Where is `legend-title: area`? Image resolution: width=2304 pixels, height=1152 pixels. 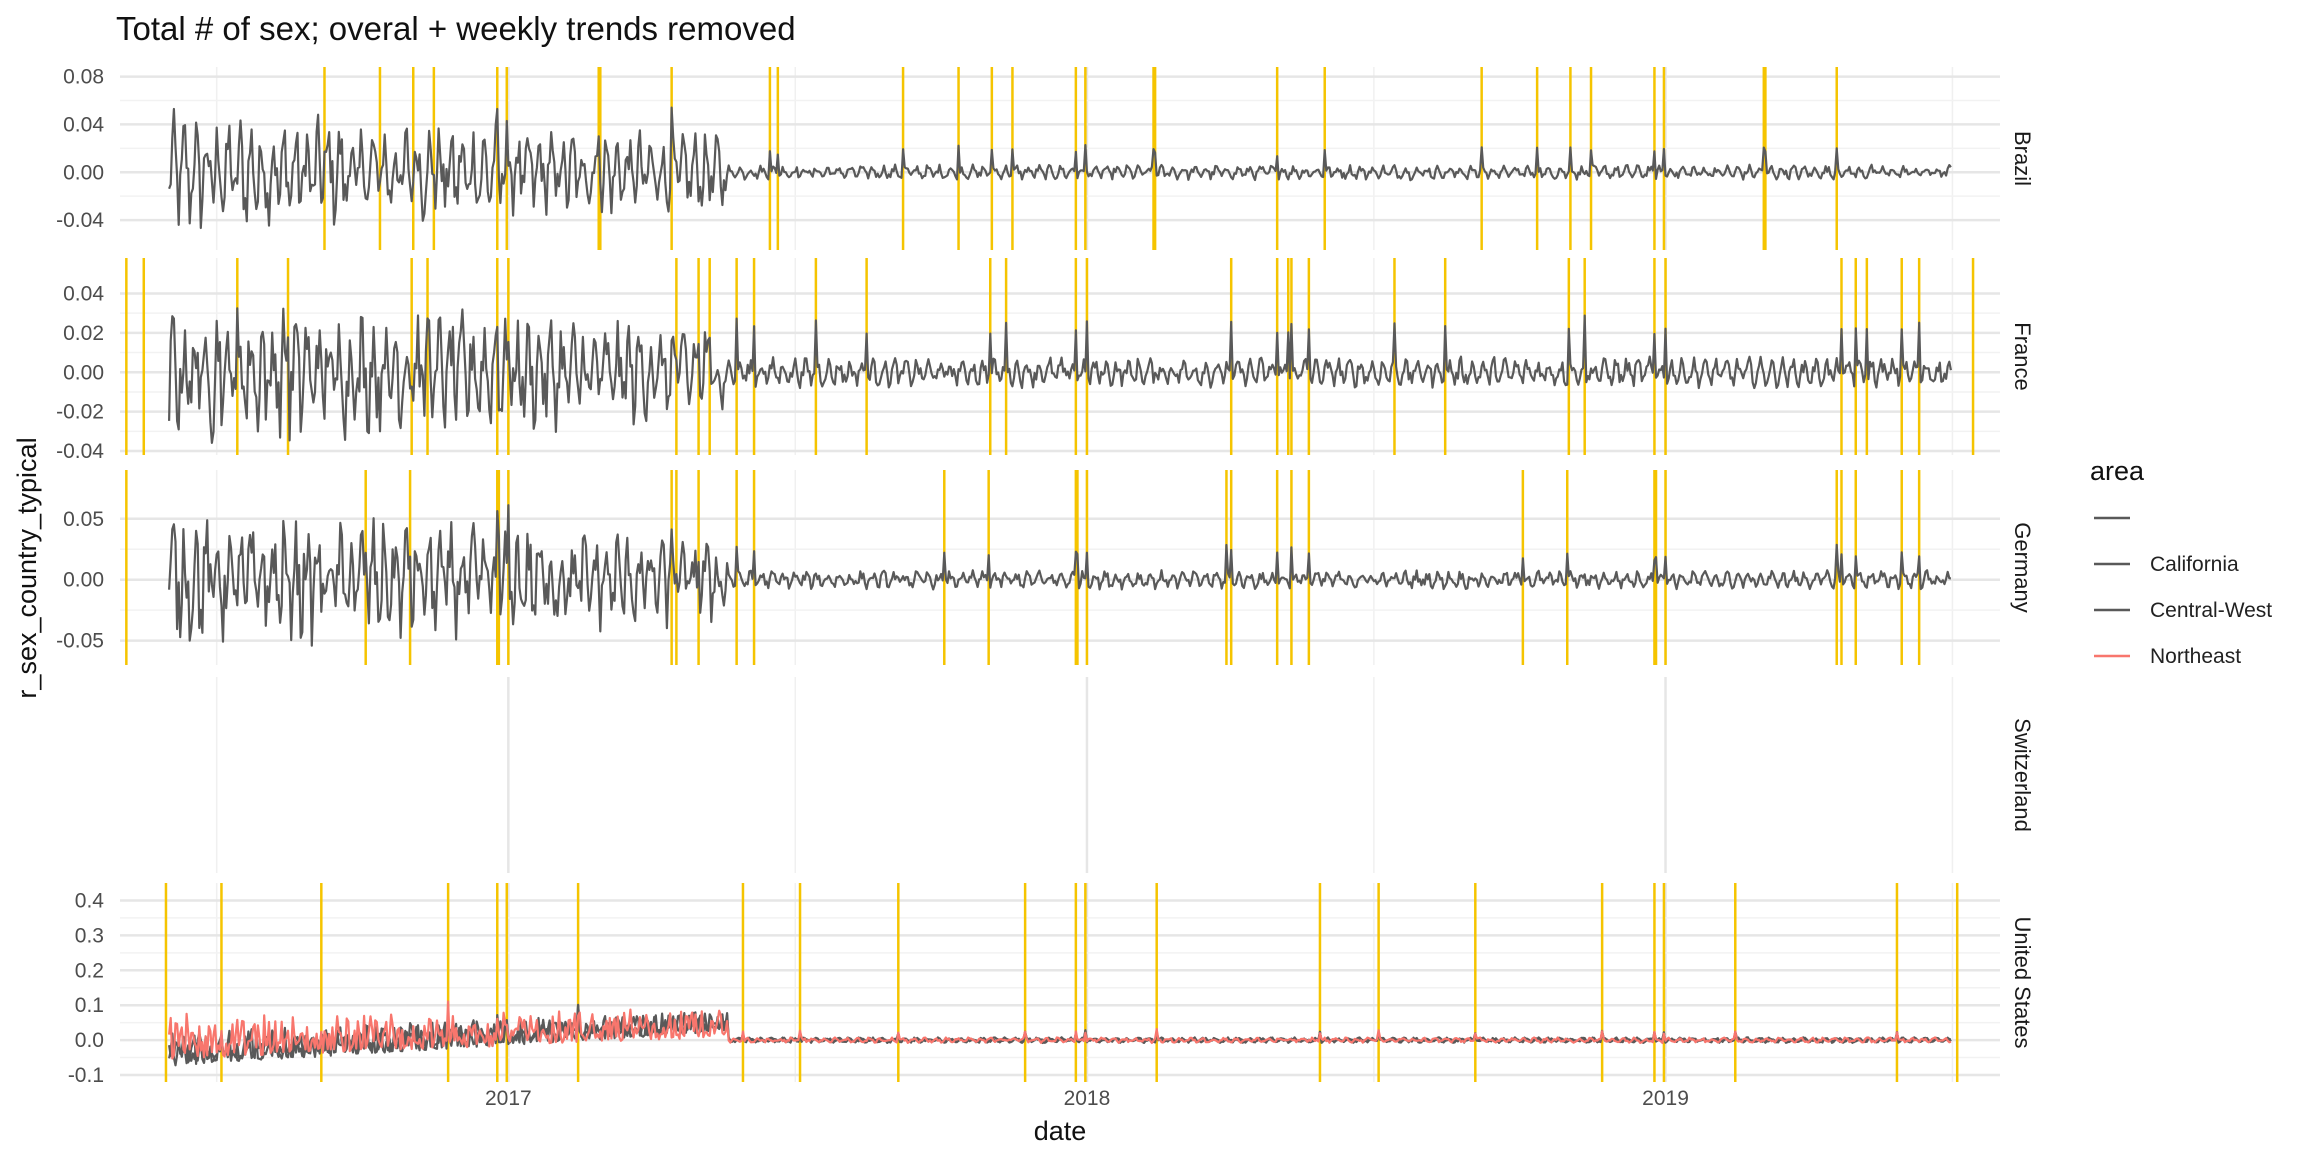 legend-title: area is located at coordinates (2117, 471).